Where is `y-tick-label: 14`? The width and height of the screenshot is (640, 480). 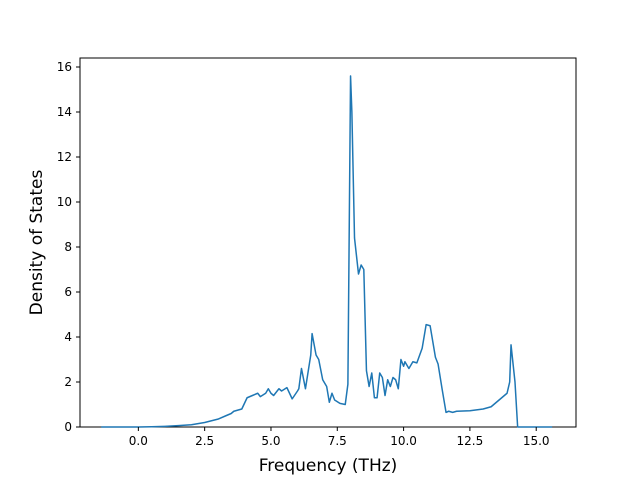
y-tick-label: 14 is located at coordinates (64, 112).